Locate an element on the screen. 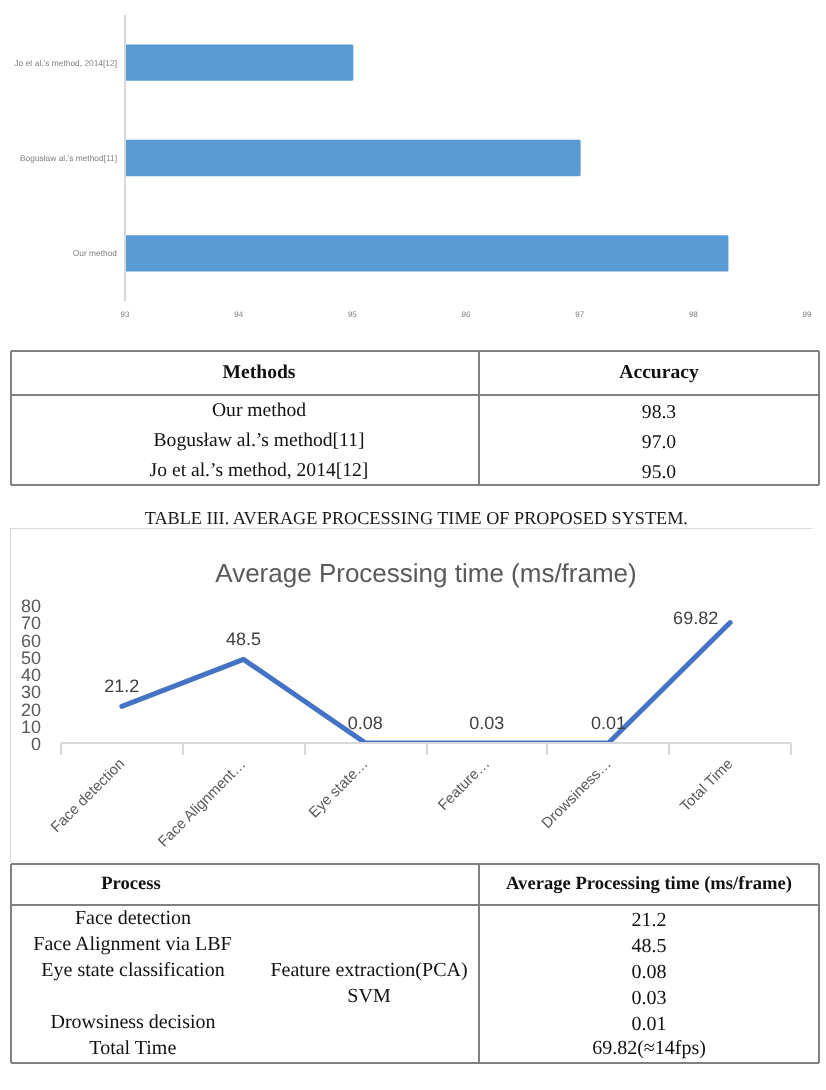 This screenshot has height=1090, width=826. category-label: Jo et al.’s method, 2014[12] is located at coordinates (259, 471).